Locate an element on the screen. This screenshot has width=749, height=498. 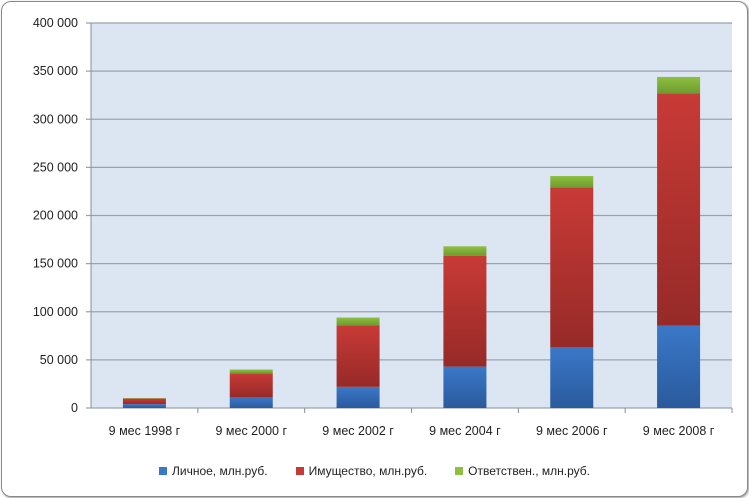
y-tick-label: 0 is located at coordinates (74, 408).